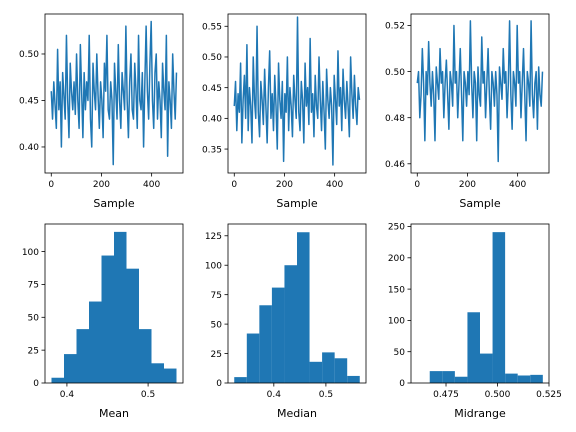 The width and height of the screenshot is (576, 432). I want to click on subplot-1: 0 200 400 0.40 0.45 0.50 Sample, so click(101, 111).